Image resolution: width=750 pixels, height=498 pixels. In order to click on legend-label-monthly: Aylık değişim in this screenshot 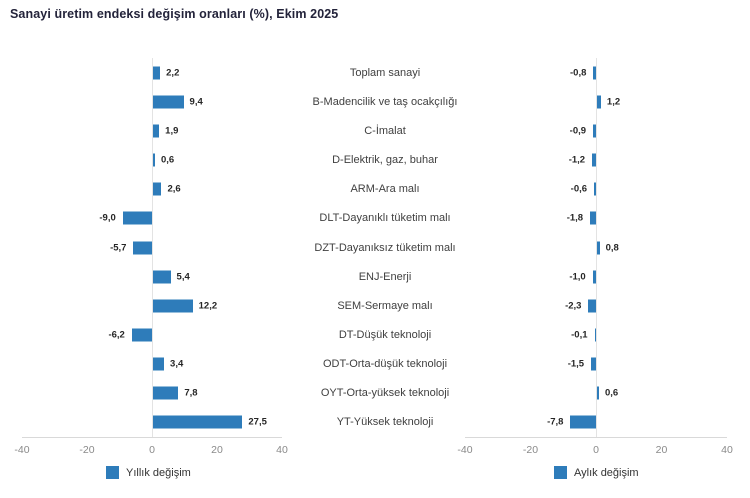, I will do `click(606, 472)`.